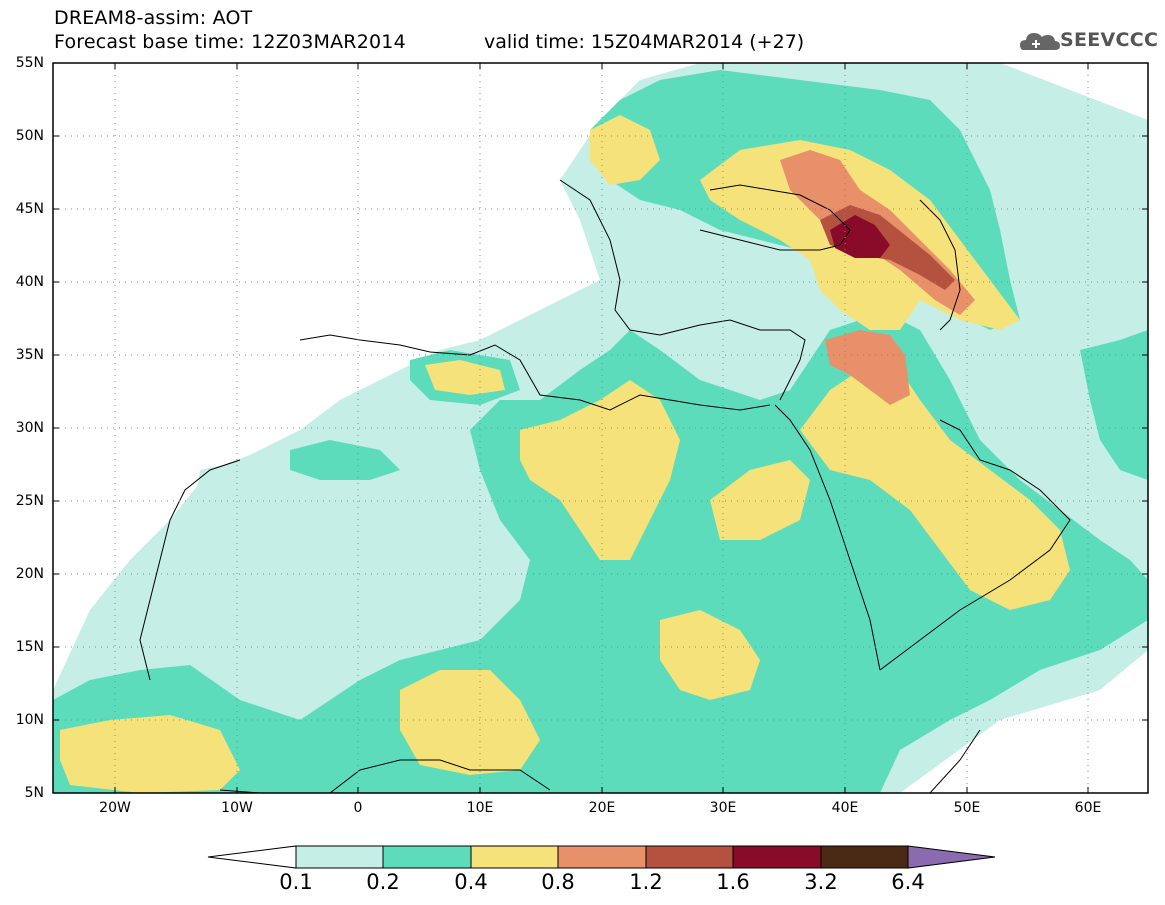 Image resolution: width=1165 pixels, height=905 pixels. What do you see at coordinates (153, 18) in the screenshot?
I see `map-title: DREAM8-assim: AOT` at bounding box center [153, 18].